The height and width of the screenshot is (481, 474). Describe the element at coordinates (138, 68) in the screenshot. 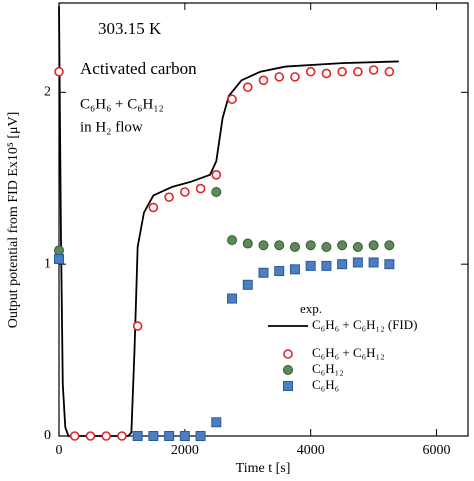

I see `annotation: Activated carbon` at that location.